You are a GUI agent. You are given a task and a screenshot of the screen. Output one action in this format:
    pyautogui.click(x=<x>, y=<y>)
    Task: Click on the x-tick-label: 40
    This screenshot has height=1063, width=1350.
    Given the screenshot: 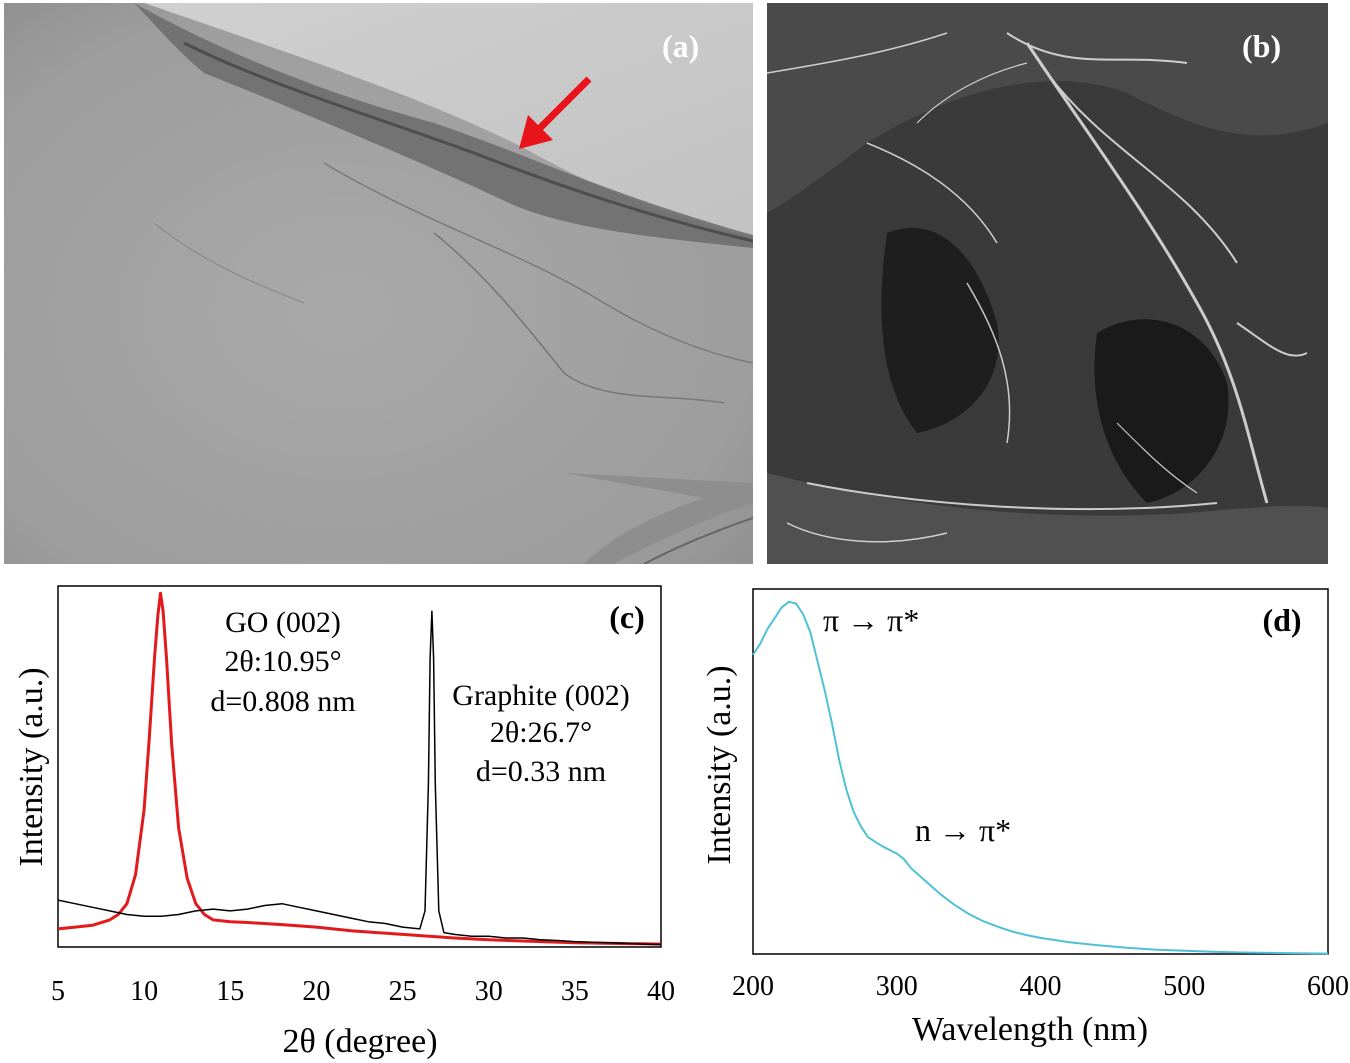 What is the action you would take?
    pyautogui.click(x=661, y=991)
    